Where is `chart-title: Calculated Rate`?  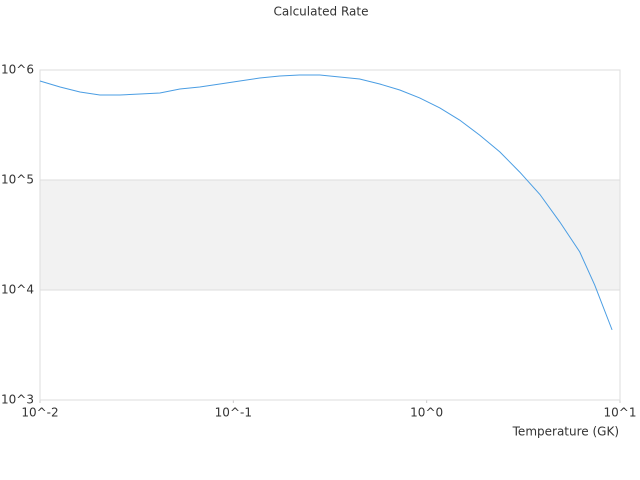
chart-title: Calculated Rate is located at coordinates (321, 12).